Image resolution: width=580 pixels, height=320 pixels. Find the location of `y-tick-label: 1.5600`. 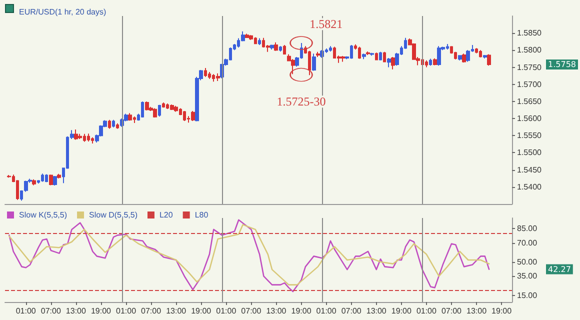

y-tick-label: 1.5600 is located at coordinates (529, 119).